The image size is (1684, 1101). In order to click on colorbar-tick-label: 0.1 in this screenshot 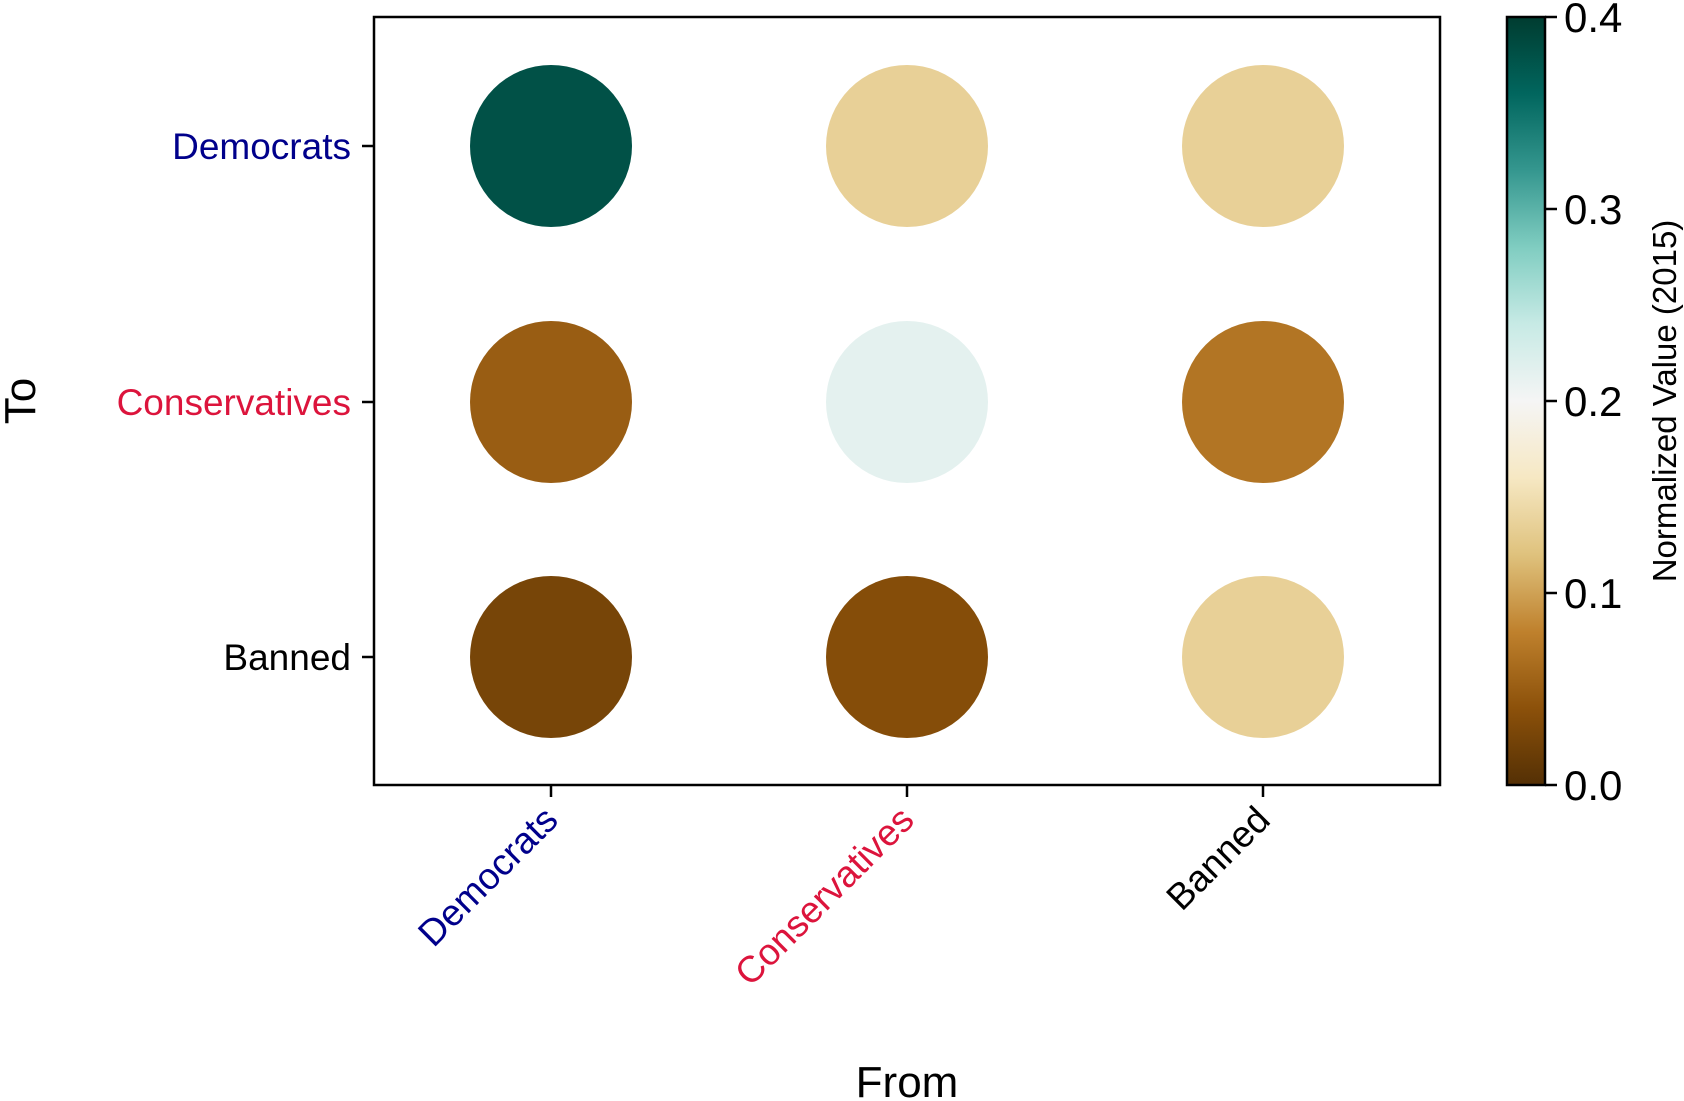, I will do `click(1593, 593)`.